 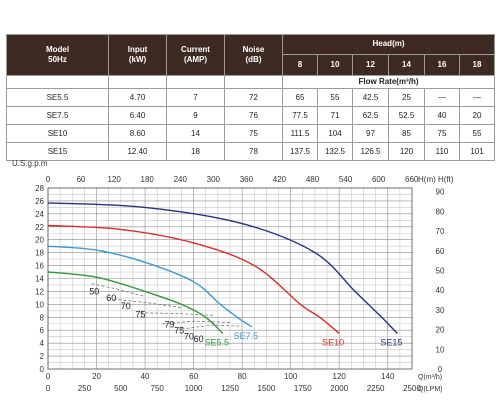 I want to click on cell-noise: 75, so click(x=253, y=133).